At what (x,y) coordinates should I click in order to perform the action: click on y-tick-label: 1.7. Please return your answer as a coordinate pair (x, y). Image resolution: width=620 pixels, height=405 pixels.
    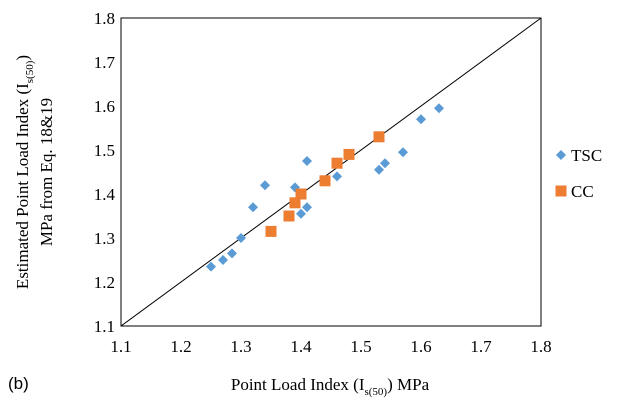
    Looking at the image, I should click on (105, 62).